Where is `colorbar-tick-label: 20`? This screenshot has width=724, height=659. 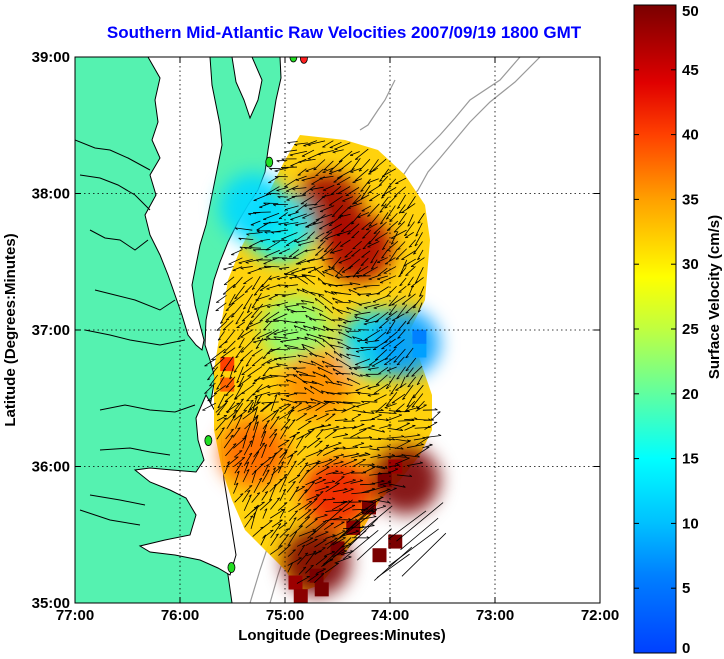
colorbar-tick-label: 20 is located at coordinates (690, 394).